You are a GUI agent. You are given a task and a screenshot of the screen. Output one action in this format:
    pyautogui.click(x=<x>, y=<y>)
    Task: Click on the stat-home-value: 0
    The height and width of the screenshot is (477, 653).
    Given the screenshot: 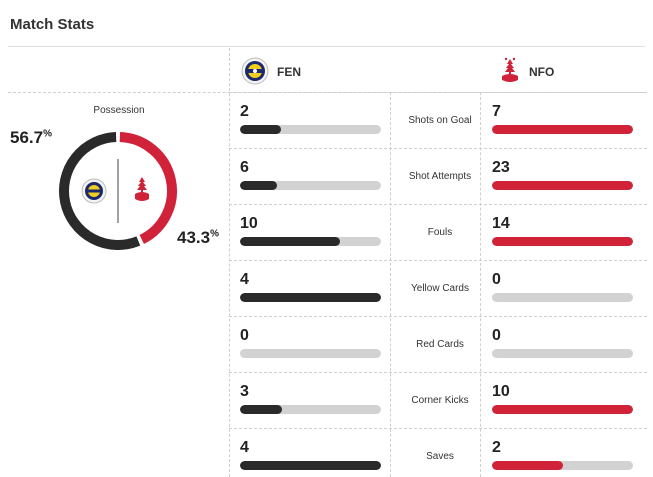 What is the action you would take?
    pyautogui.click(x=244, y=335)
    